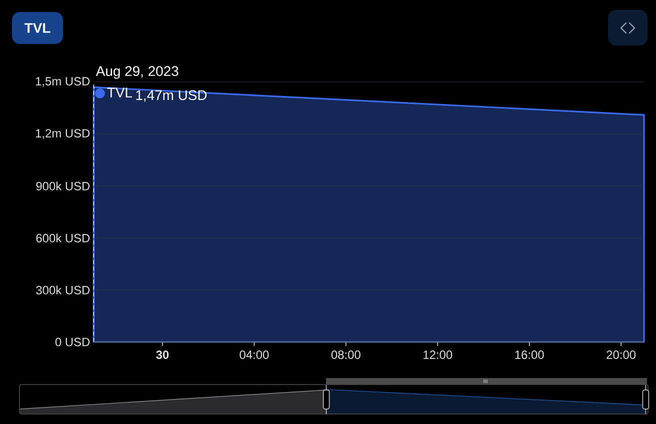  Describe the element at coordinates (63, 82) in the screenshot. I see `y-tick-label: 1,5m USD` at that location.